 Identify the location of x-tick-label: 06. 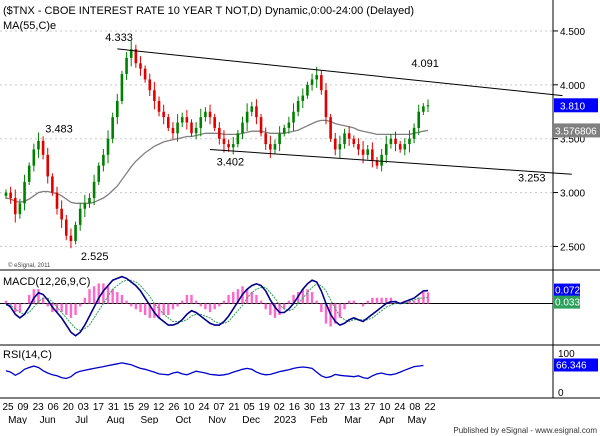
(54, 407).